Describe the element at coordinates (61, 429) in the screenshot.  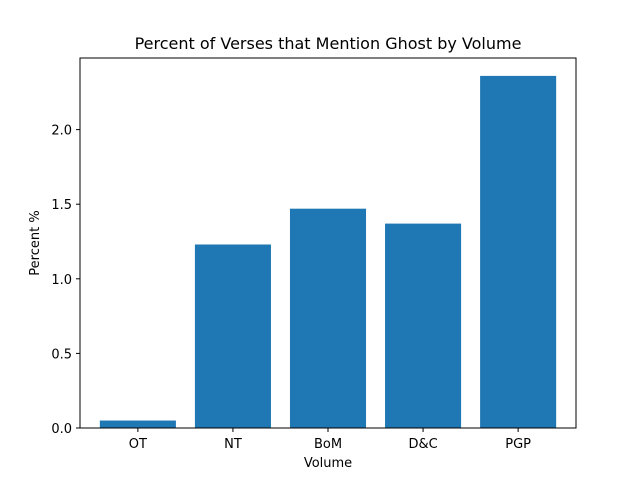
I see `y-tick-label: 0.0` at that location.